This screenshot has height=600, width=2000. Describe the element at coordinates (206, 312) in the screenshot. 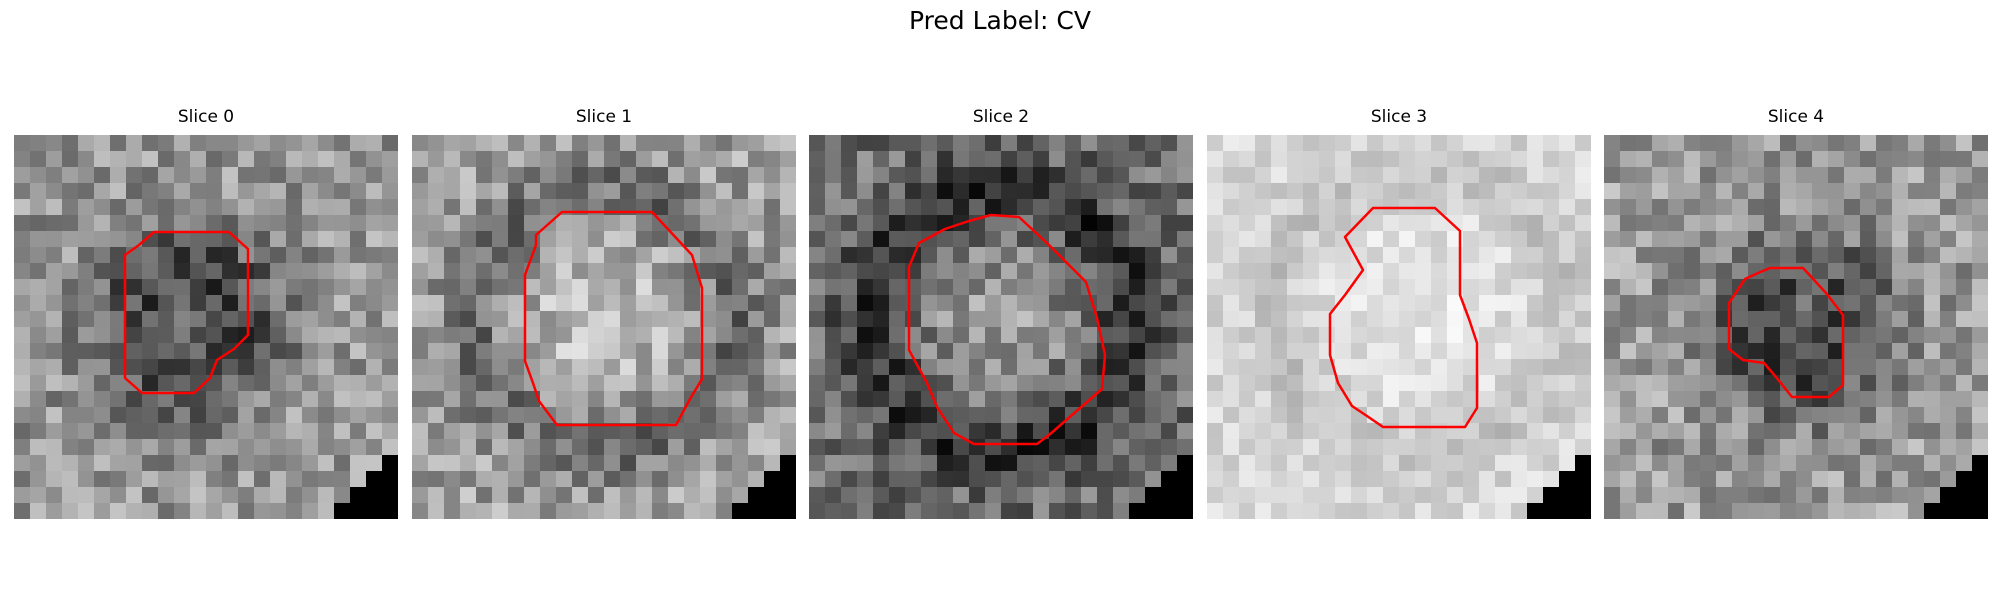

I see `slice-panel-0: Slice 0` at that location.